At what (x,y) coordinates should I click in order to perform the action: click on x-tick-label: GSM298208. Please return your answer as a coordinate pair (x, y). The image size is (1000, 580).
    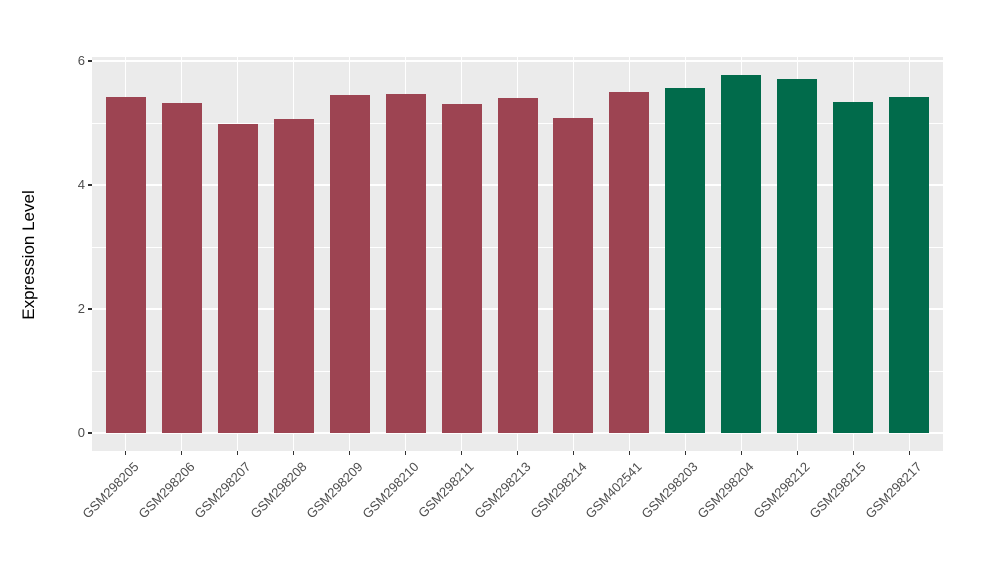
    Looking at the image, I should click on (278, 490).